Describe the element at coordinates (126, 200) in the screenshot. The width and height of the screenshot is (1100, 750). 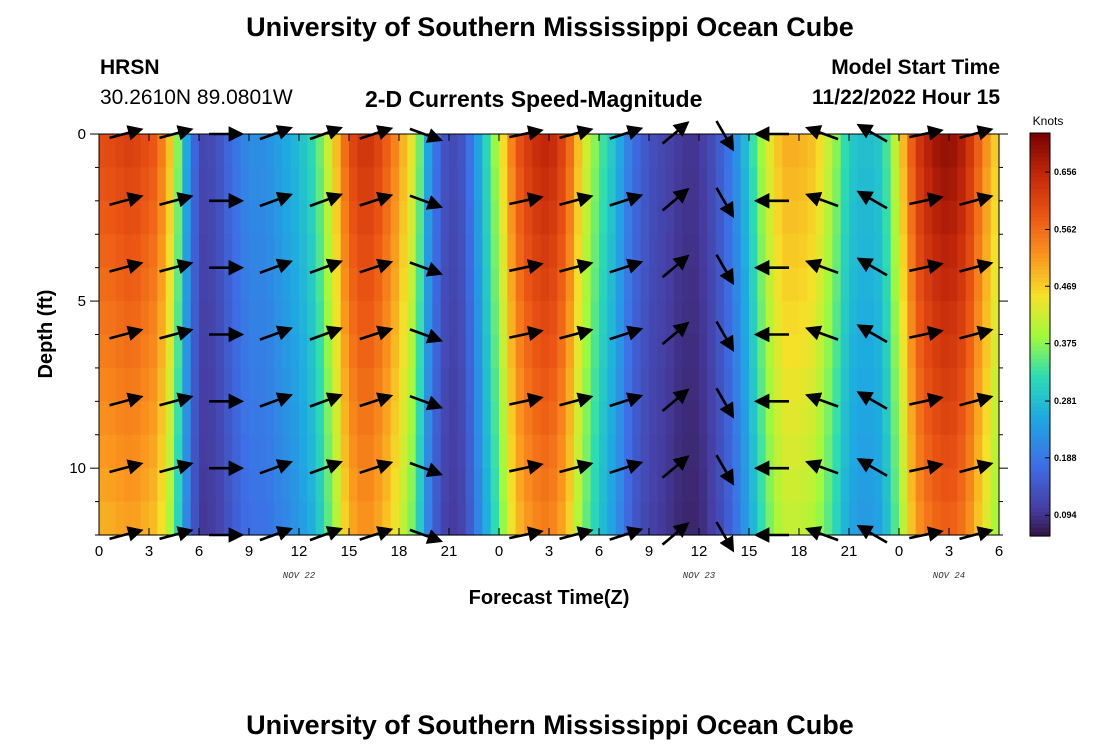
I see `current-arrow` at that location.